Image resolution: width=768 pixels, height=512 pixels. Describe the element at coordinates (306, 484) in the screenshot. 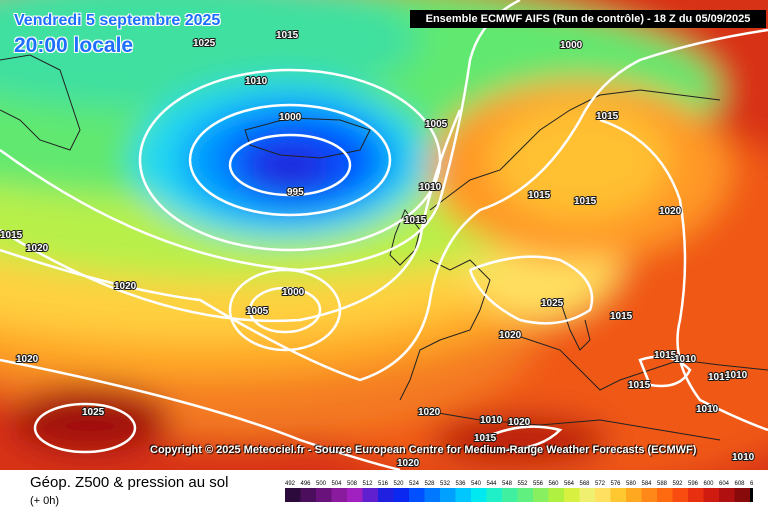

I see `legend-tick: 496` at that location.